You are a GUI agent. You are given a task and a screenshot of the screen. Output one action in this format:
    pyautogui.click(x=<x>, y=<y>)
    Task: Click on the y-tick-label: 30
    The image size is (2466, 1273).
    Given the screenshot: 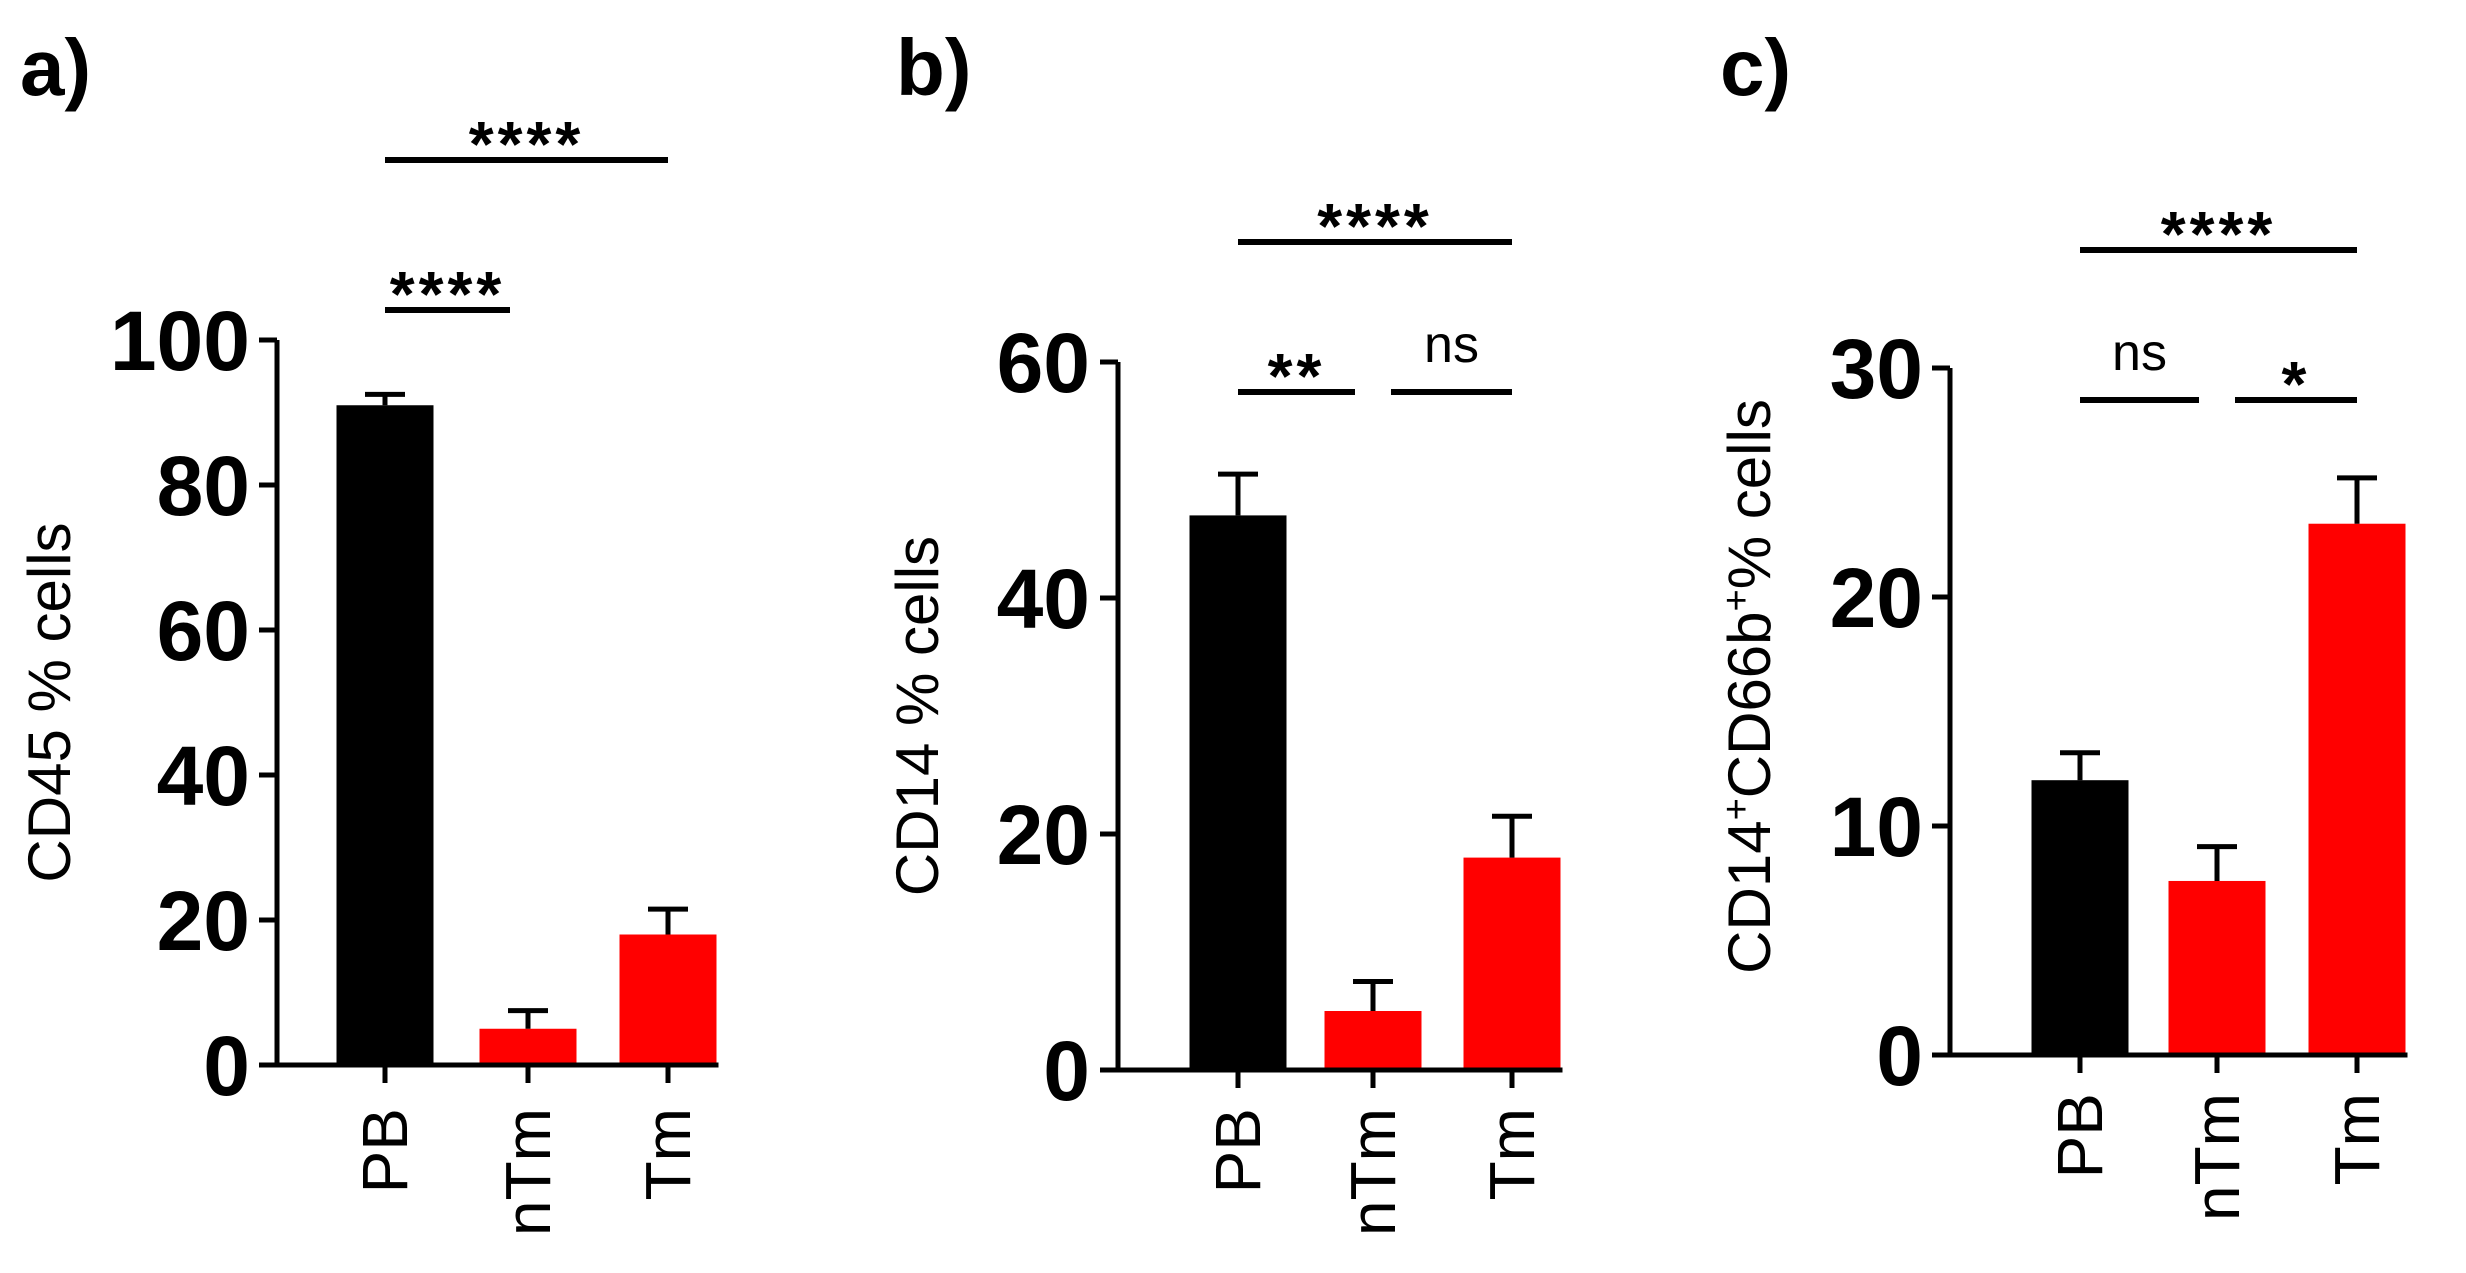 What is the action you would take?
    pyautogui.click(x=1876, y=369)
    